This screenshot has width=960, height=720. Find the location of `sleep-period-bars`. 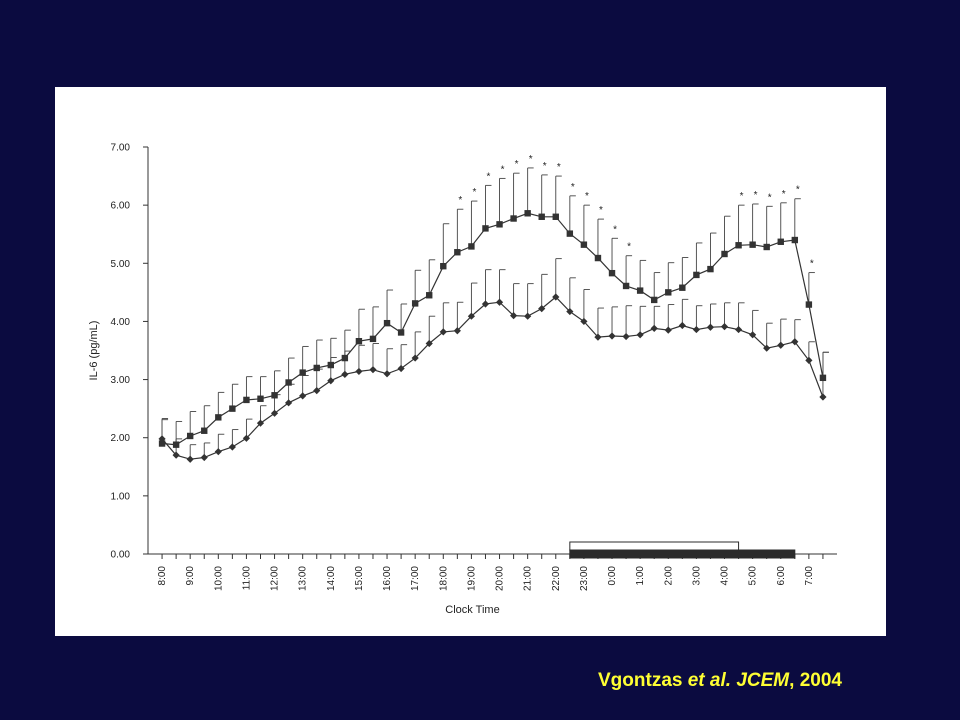

sleep-period-bars is located at coordinates (682, 550).